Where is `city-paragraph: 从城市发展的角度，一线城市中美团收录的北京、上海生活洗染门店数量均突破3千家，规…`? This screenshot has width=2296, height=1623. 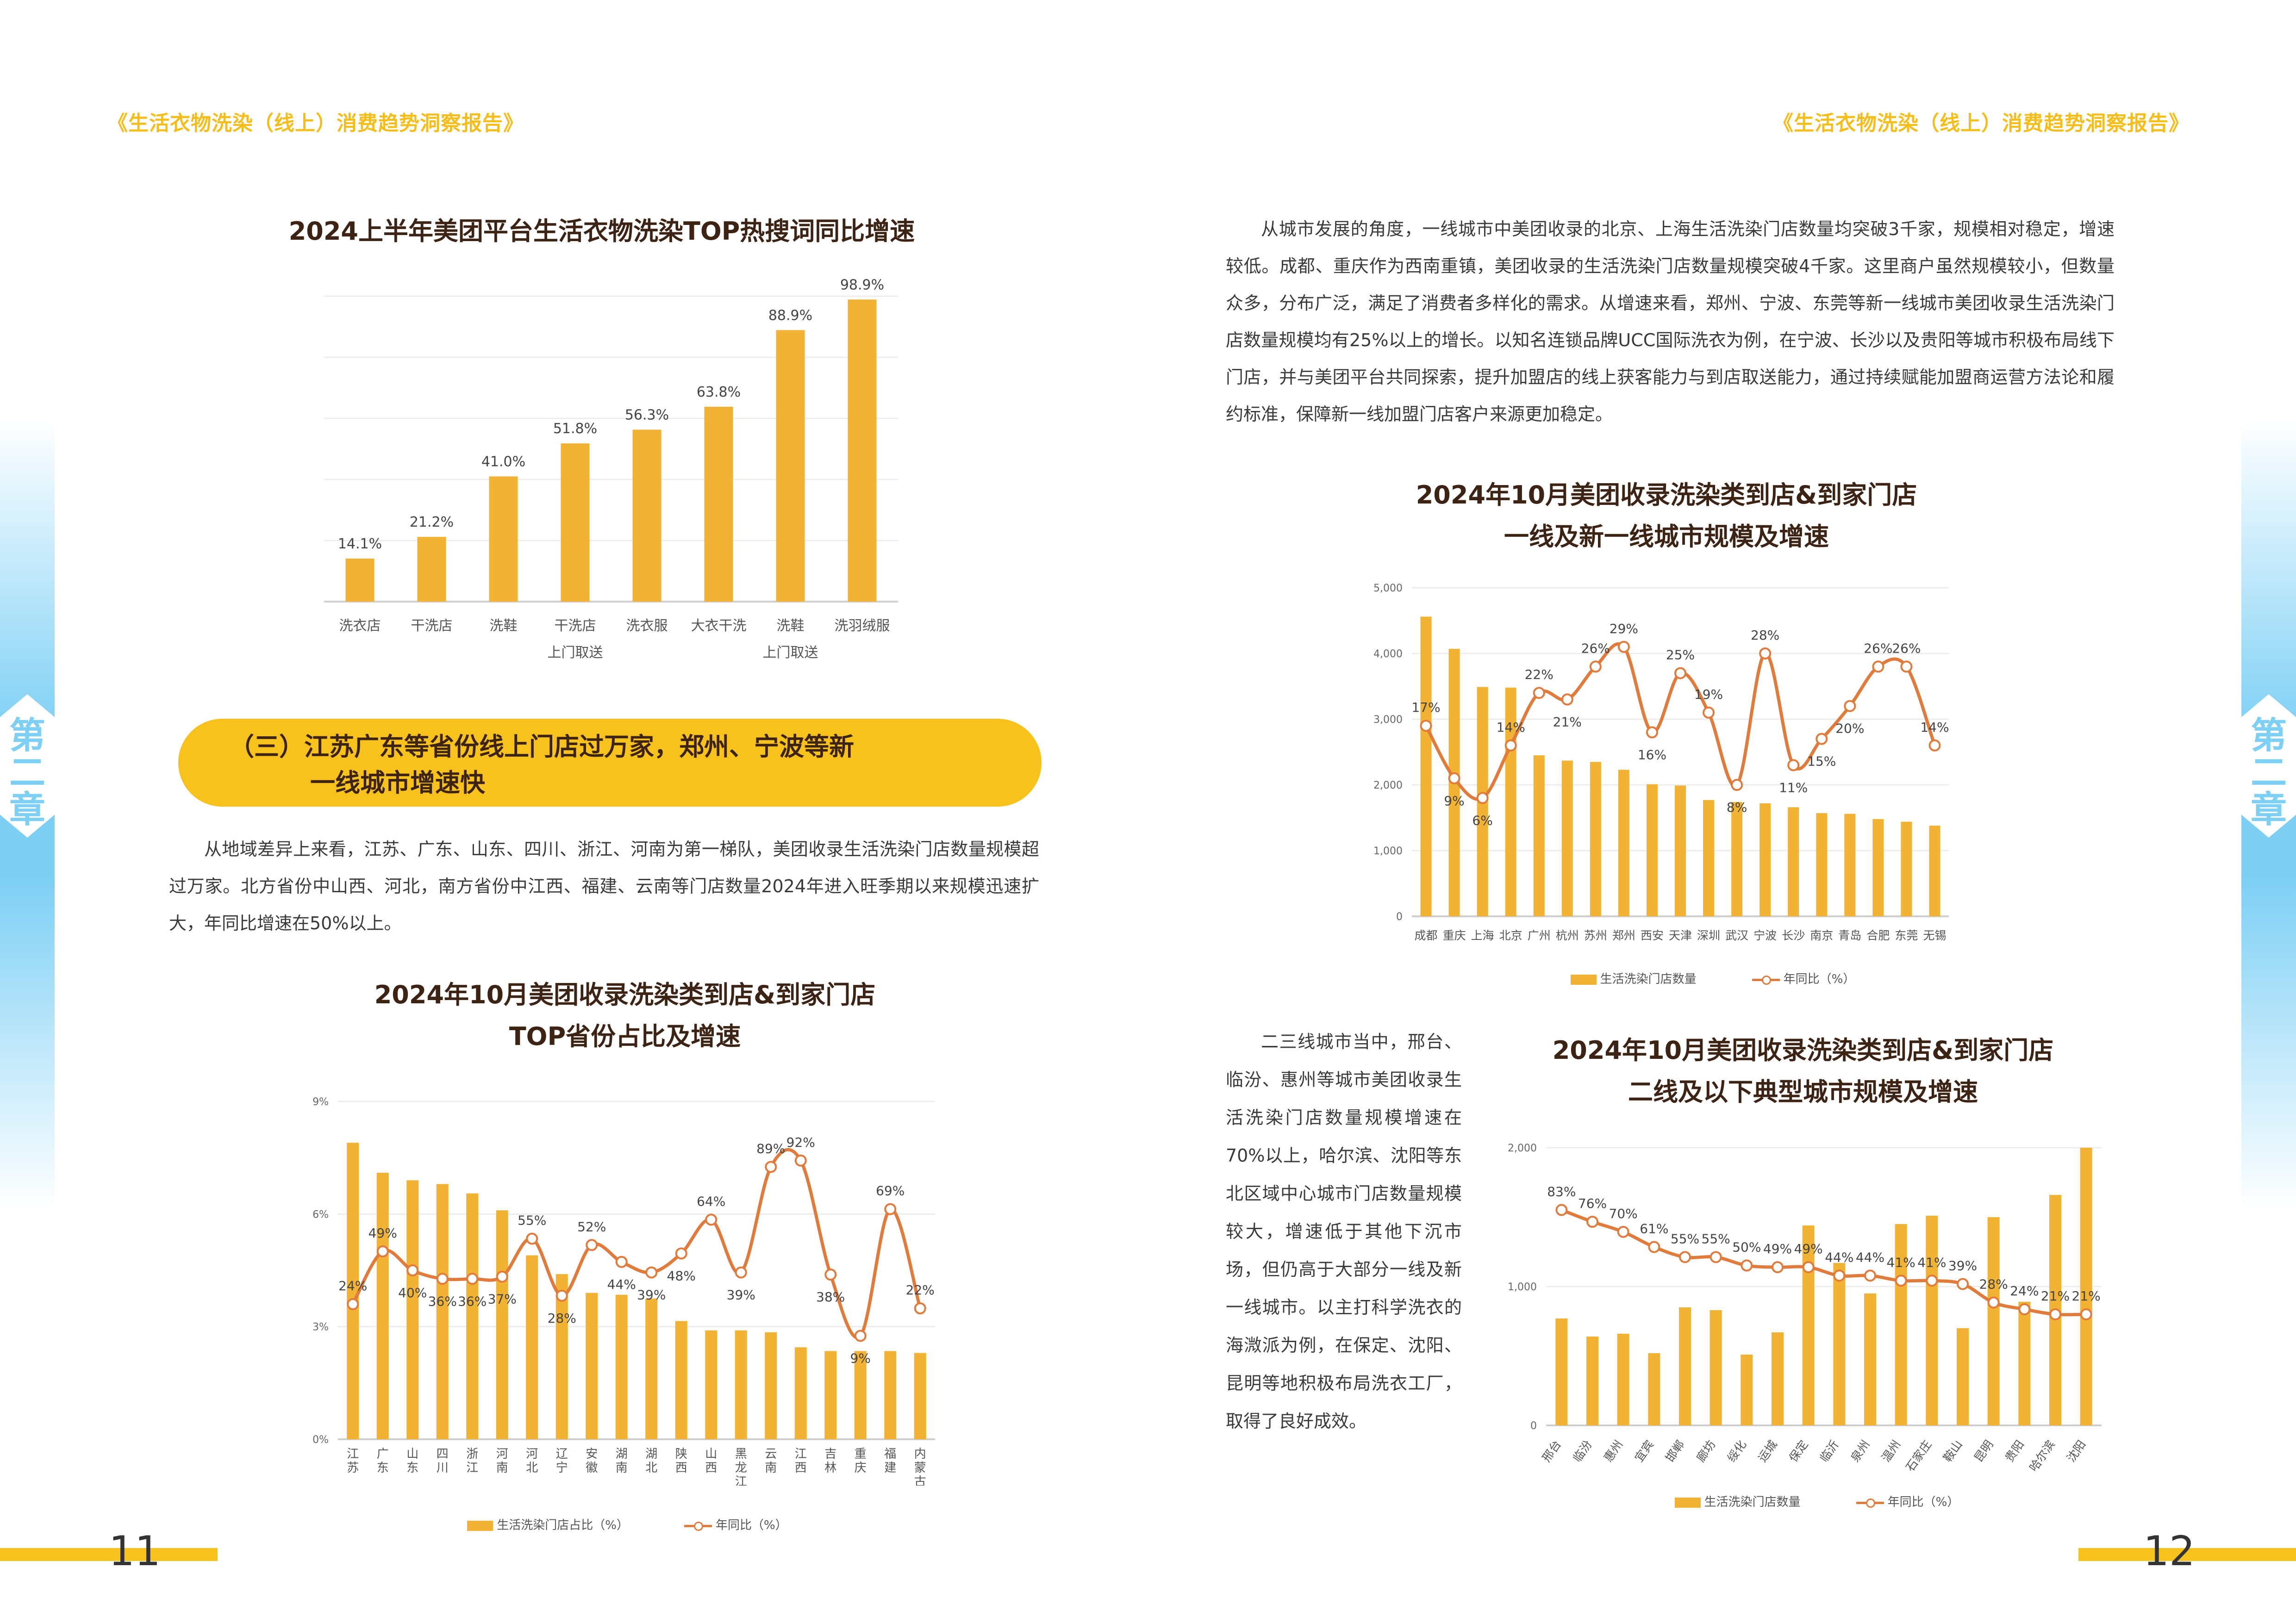 city-paragraph: 从城市发展的角度，一线城市中美团收录的北京、上海生活洗染门店数量均突破3千家，规… is located at coordinates (1670, 321).